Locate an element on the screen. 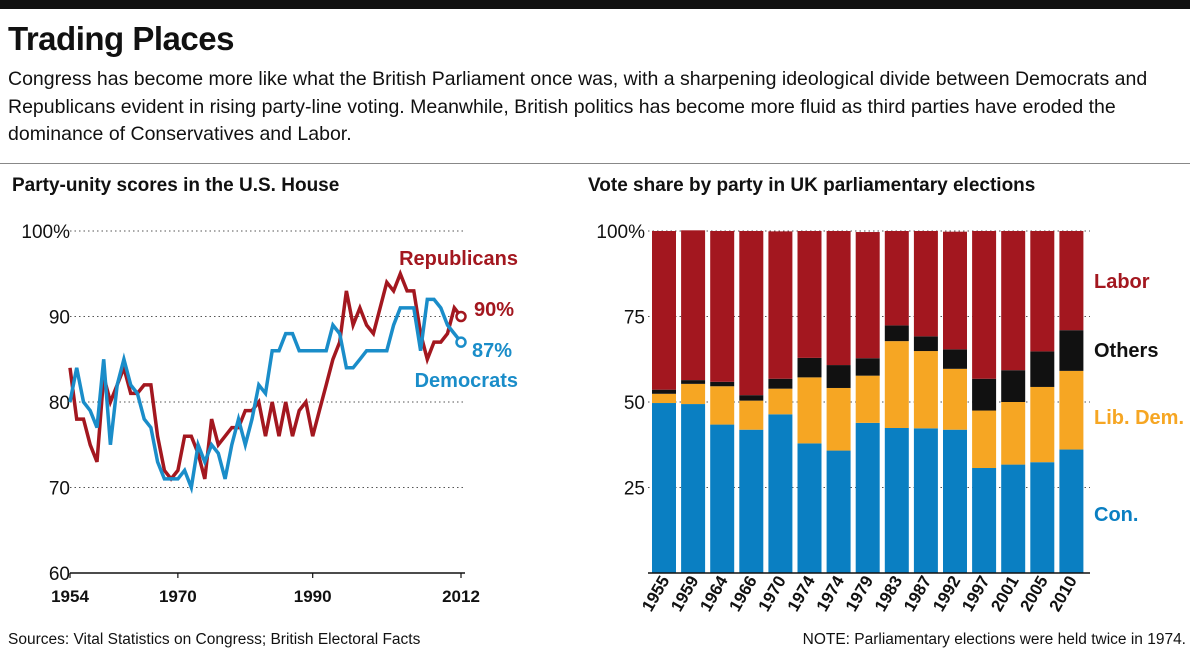 This screenshot has height=670, width=1200. bar-x-tick-label: 1964 is located at coordinates (714, 593).